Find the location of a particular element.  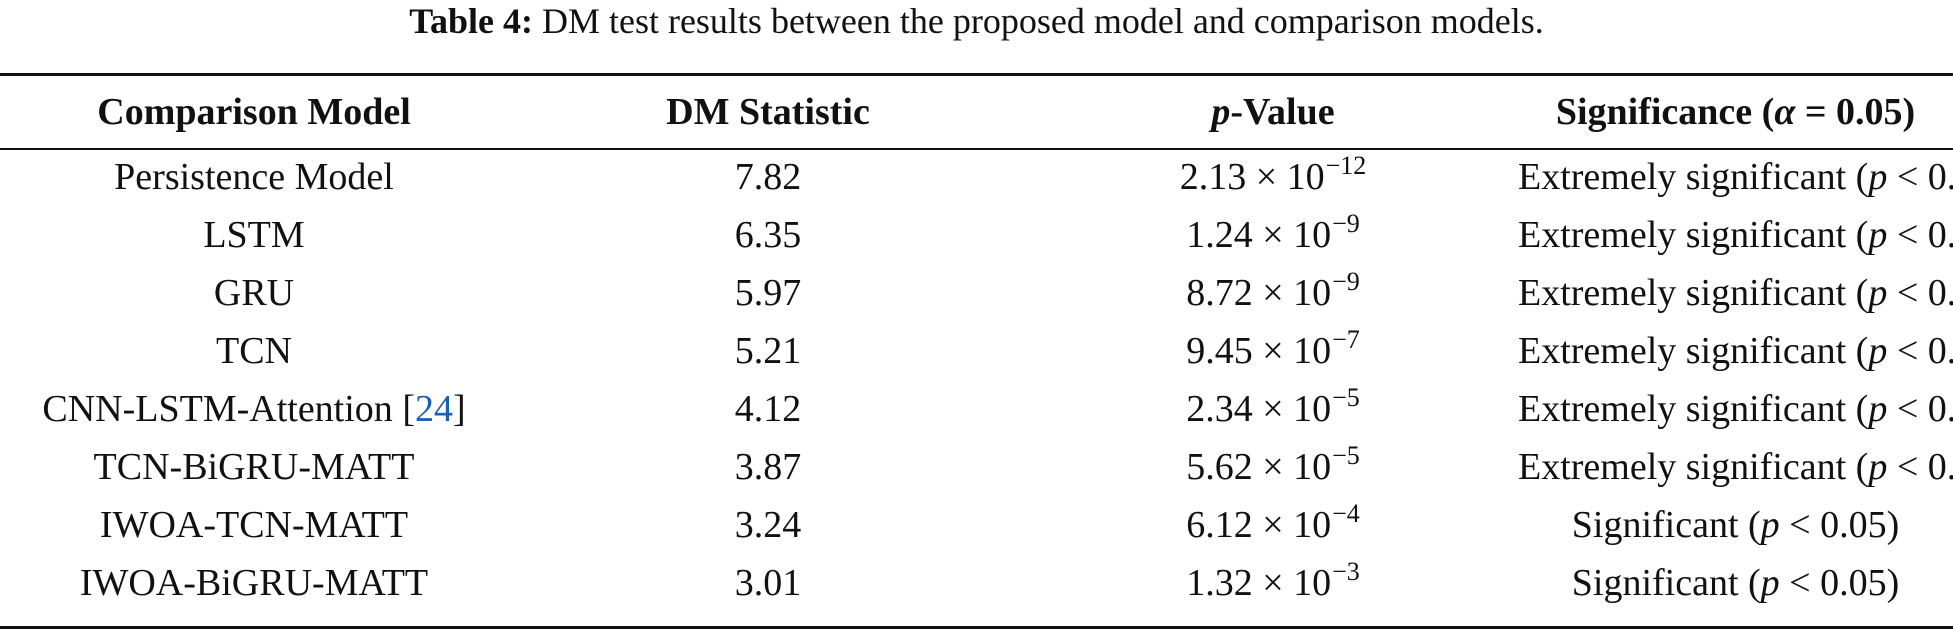

dm-statistic-cell: 5.97 is located at coordinates (768, 293).